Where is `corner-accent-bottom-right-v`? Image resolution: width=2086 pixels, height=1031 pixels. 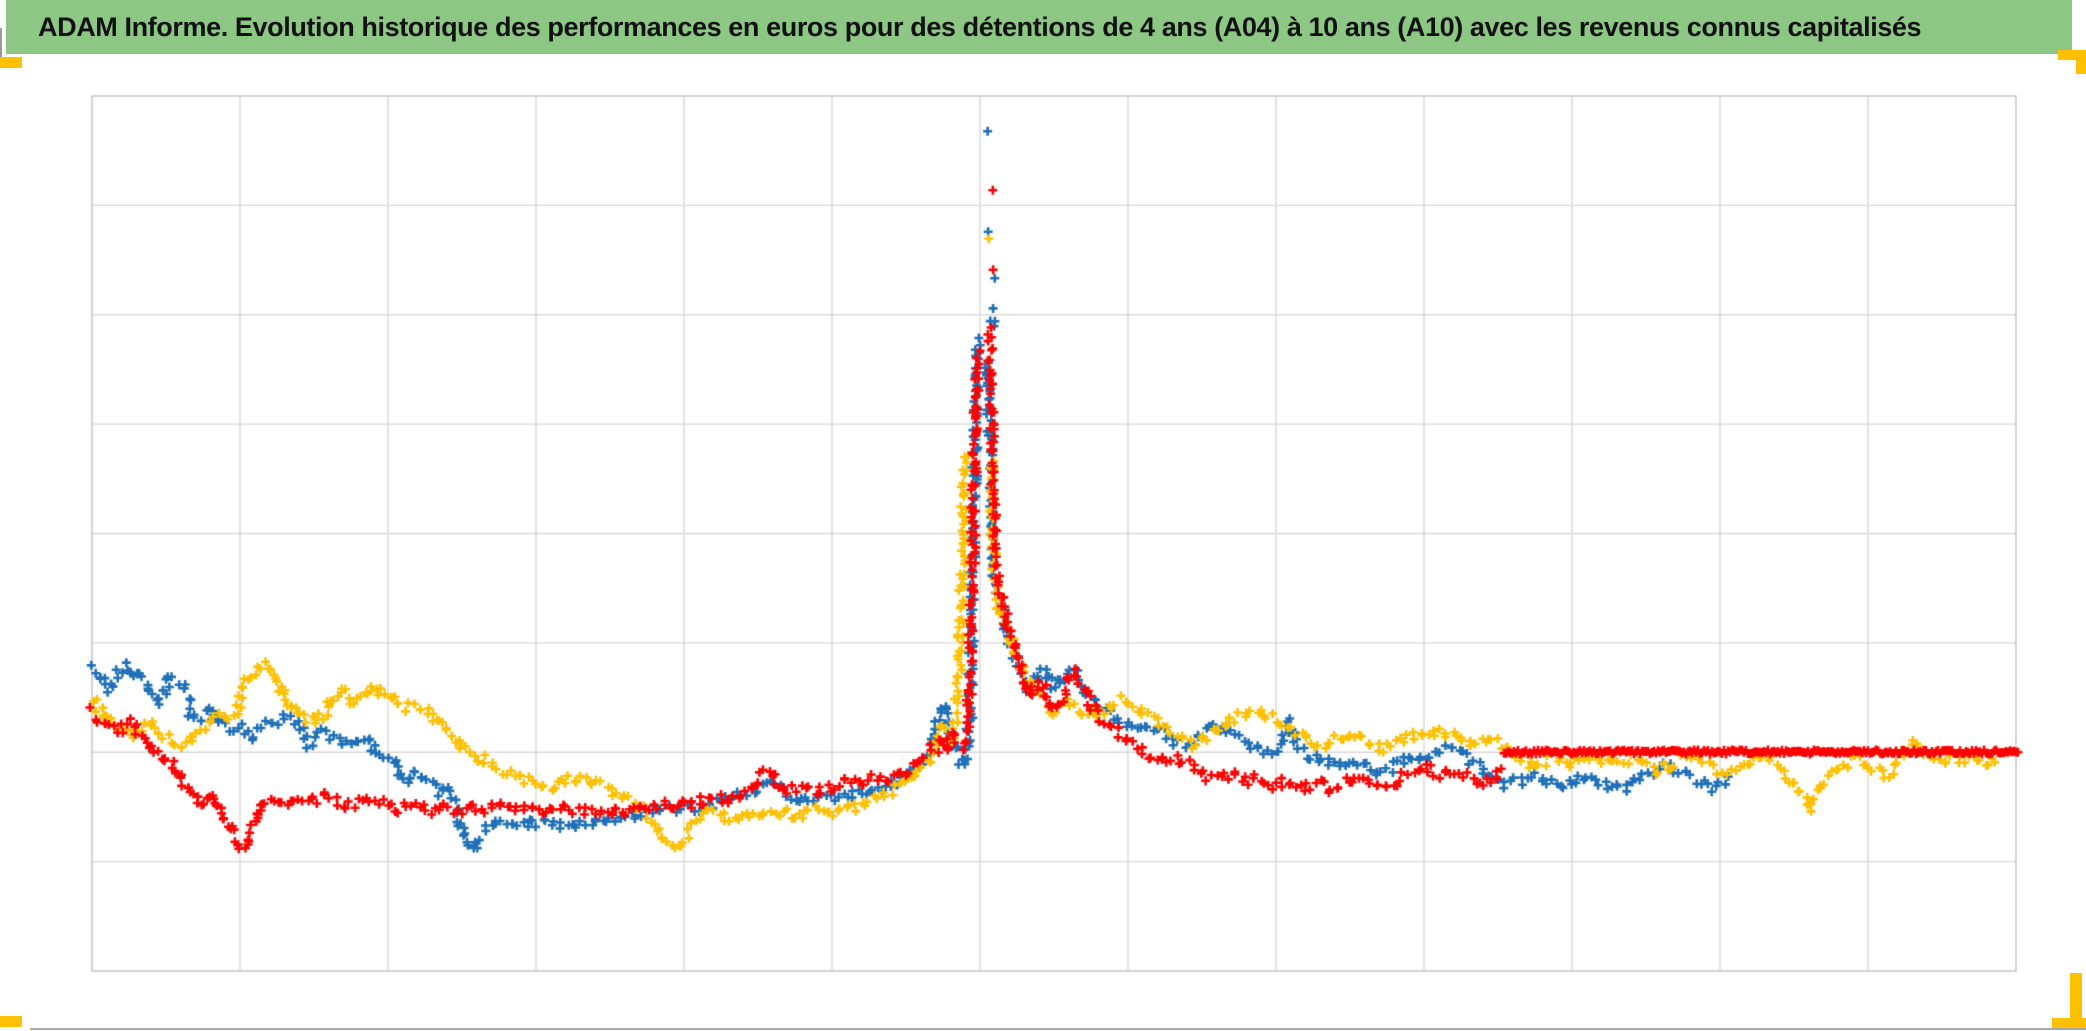
corner-accent-bottom-right-v is located at coordinates (2076, 998).